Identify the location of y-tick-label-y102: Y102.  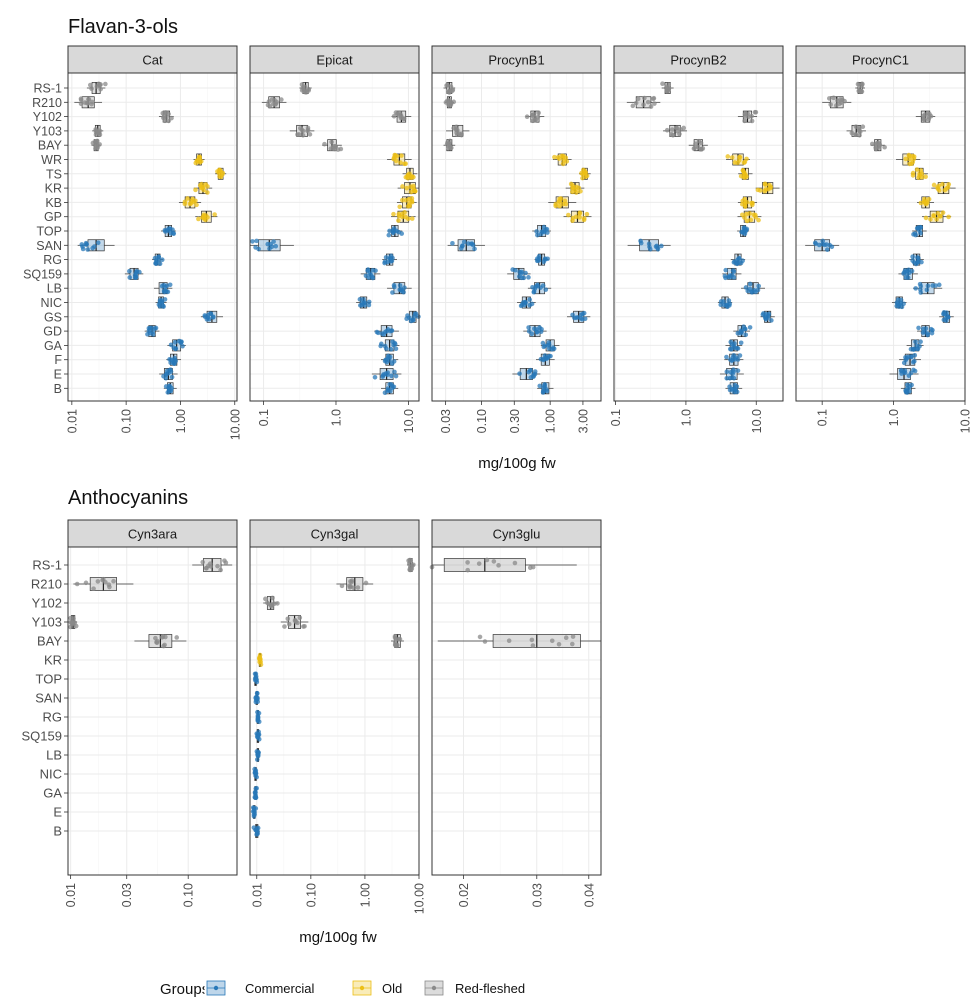
(47, 603).